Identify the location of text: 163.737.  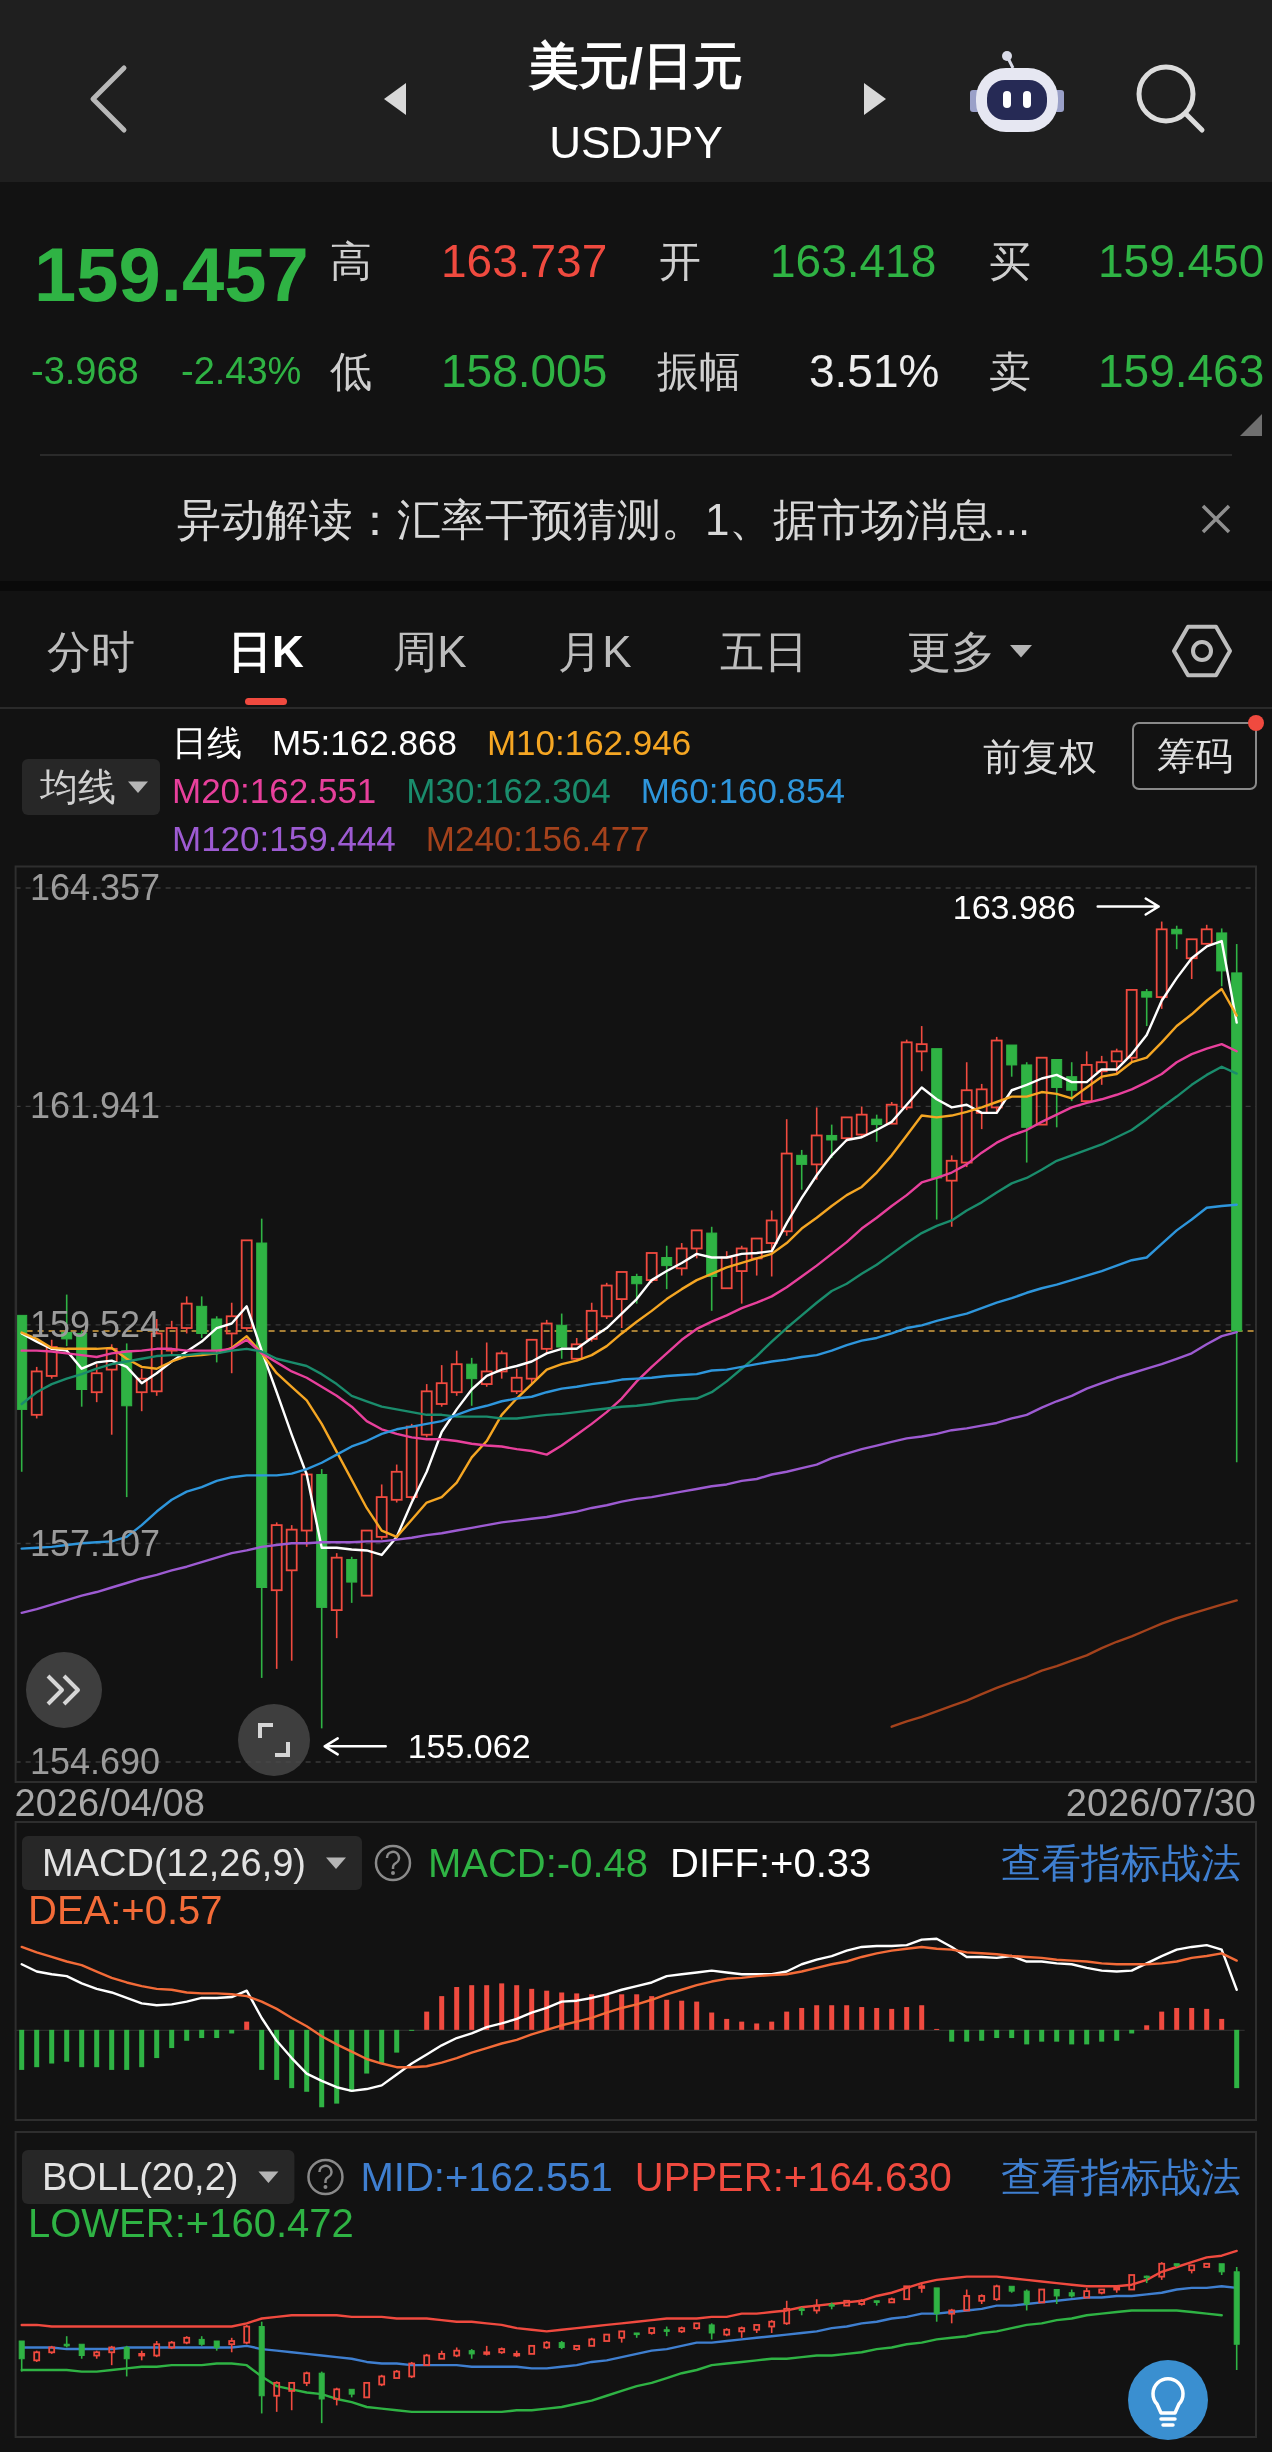
(524, 261).